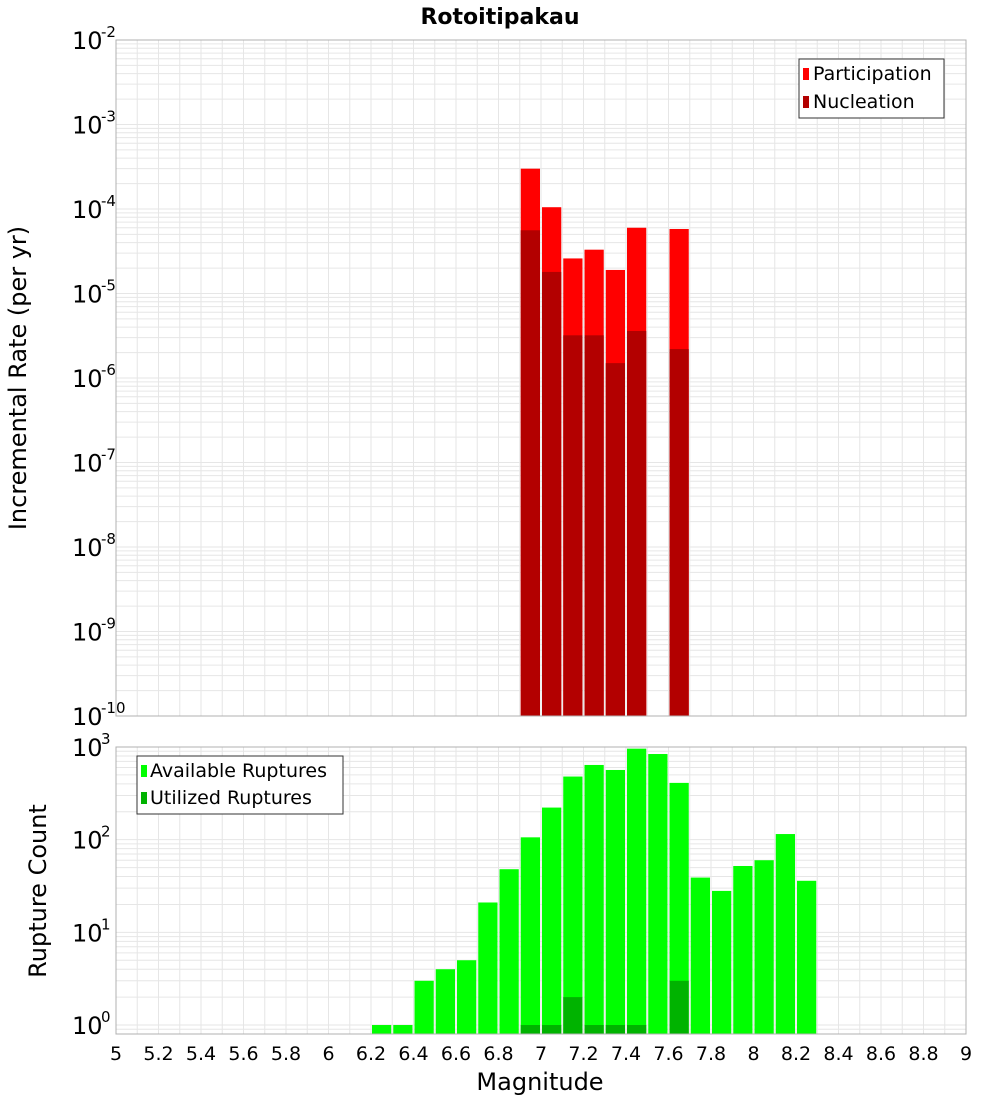 The width and height of the screenshot is (1000, 1100). I want to click on x-tick-label: 6.8, so click(498, 1054).